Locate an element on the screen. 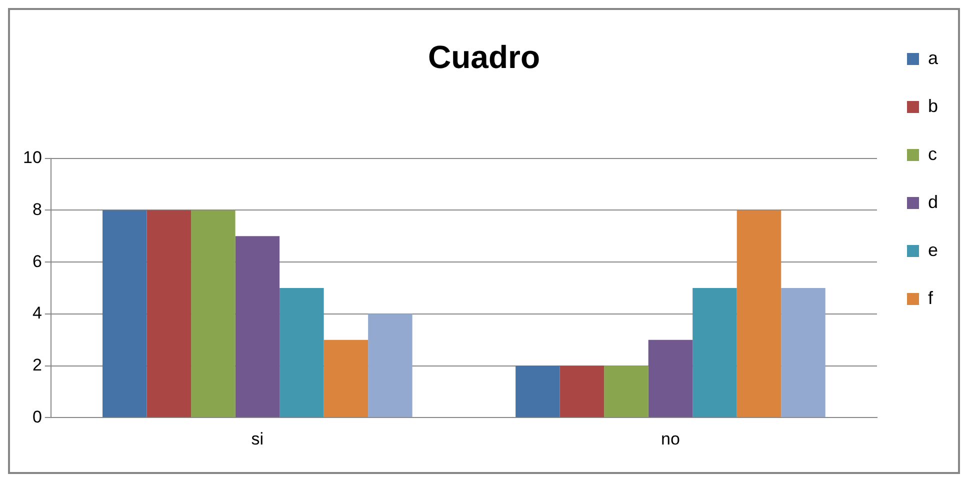  y-tick-label: 0 is located at coordinates (37, 416).